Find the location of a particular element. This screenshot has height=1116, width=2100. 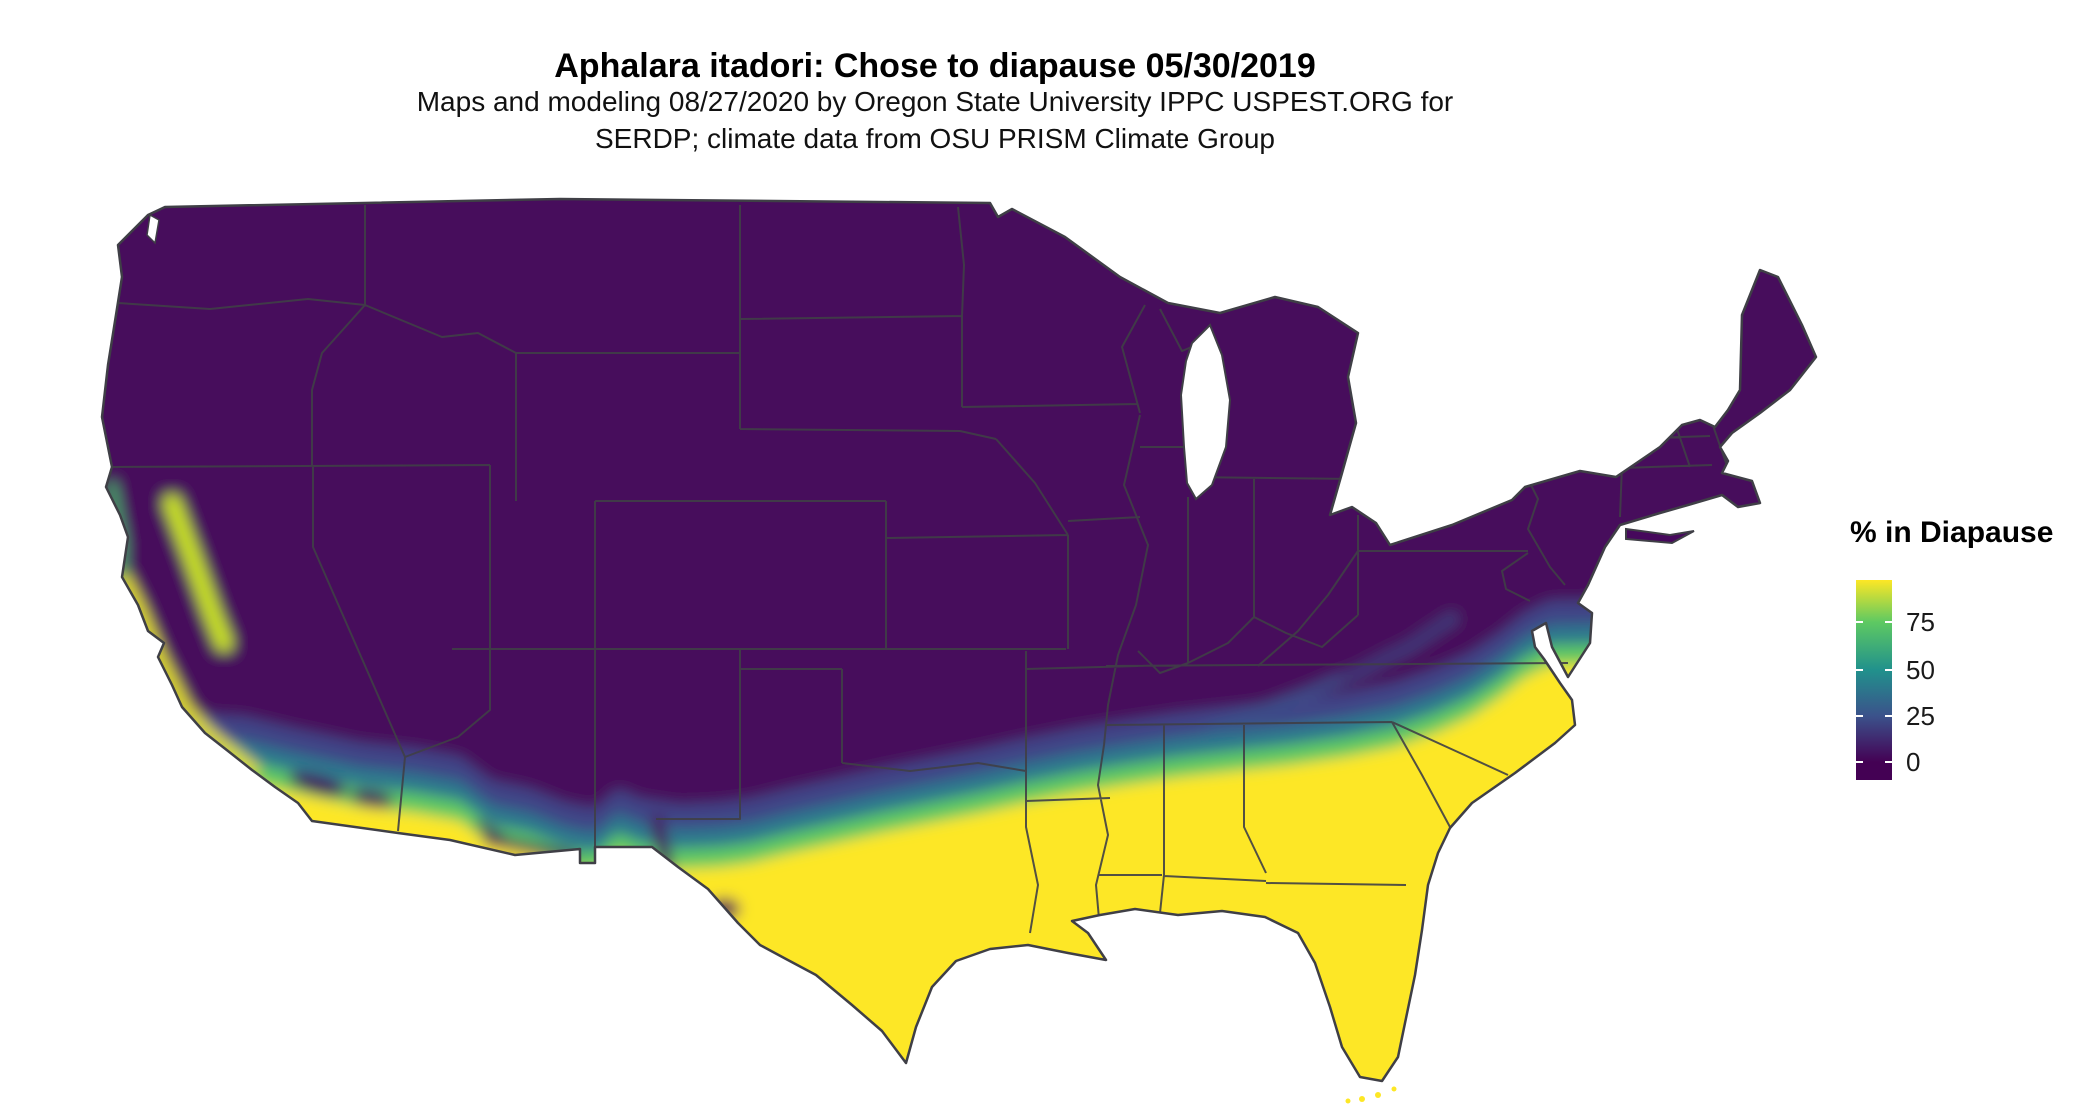

lake-michigan is located at coordinates (1205, 412).